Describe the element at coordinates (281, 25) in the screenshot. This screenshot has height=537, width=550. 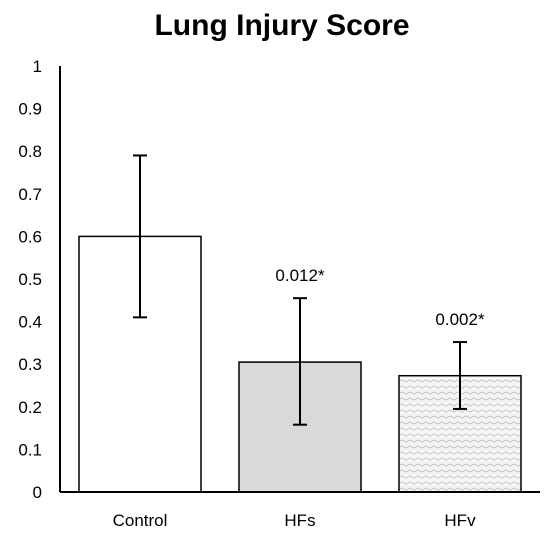
I see `chart-title: Lung Injury Score` at that location.